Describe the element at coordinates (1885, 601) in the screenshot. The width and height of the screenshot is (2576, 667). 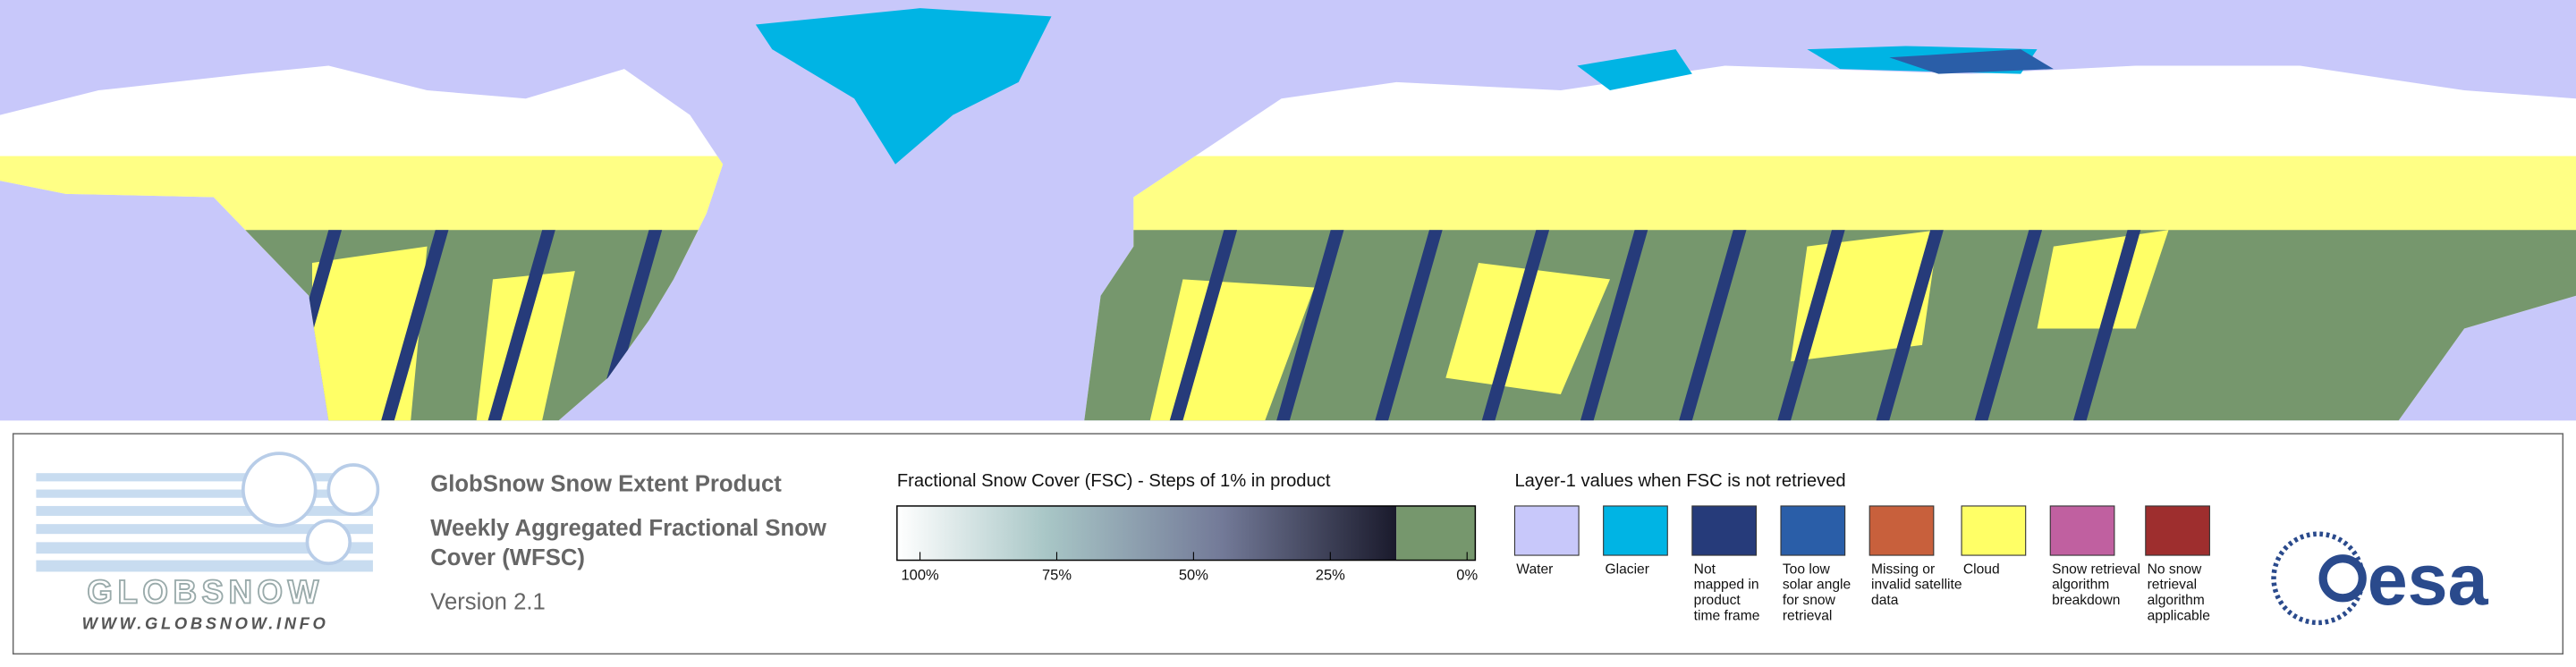
I see `legend-label: data` at that location.